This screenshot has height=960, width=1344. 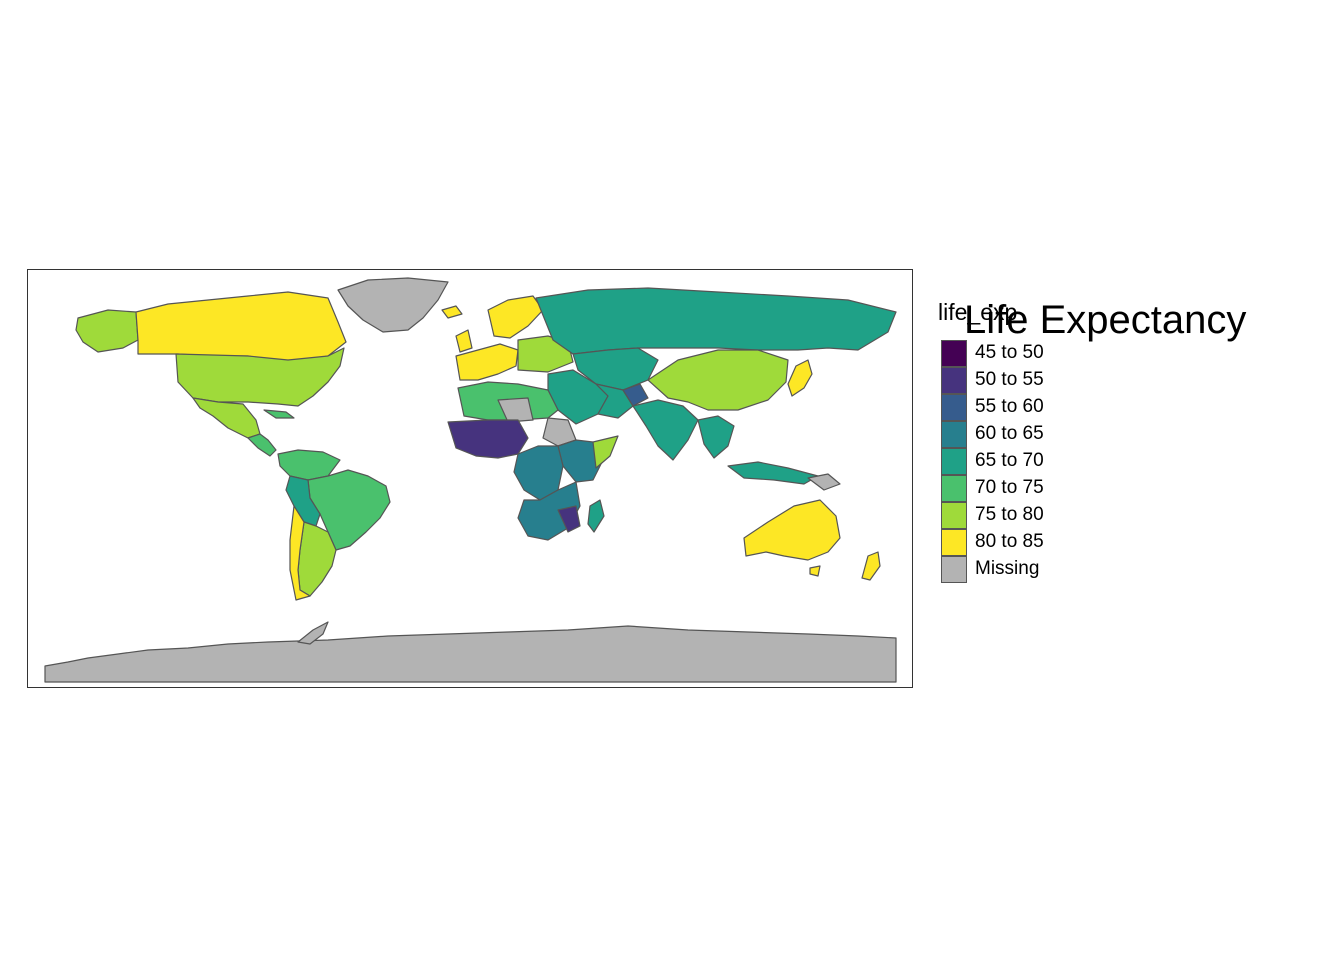 I want to click on legend-label: 45 to 50, so click(x=1009, y=352).